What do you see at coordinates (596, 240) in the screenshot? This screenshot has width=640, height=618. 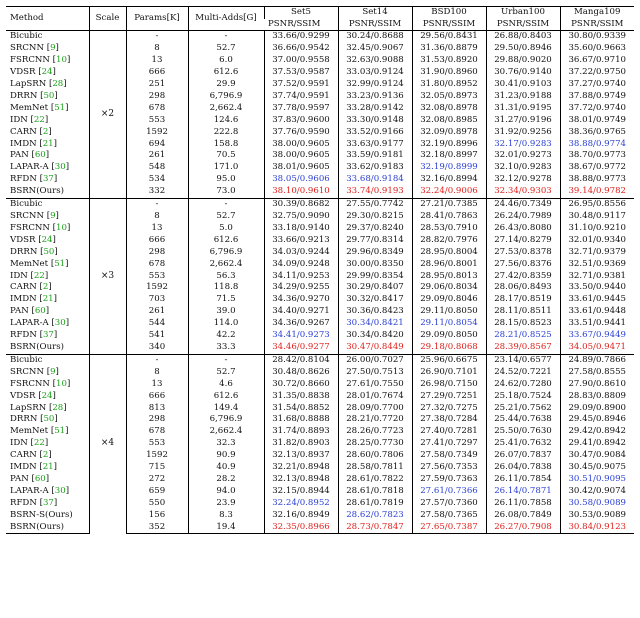 I see `metric-cell: 32.01/0.9340` at bounding box center [596, 240].